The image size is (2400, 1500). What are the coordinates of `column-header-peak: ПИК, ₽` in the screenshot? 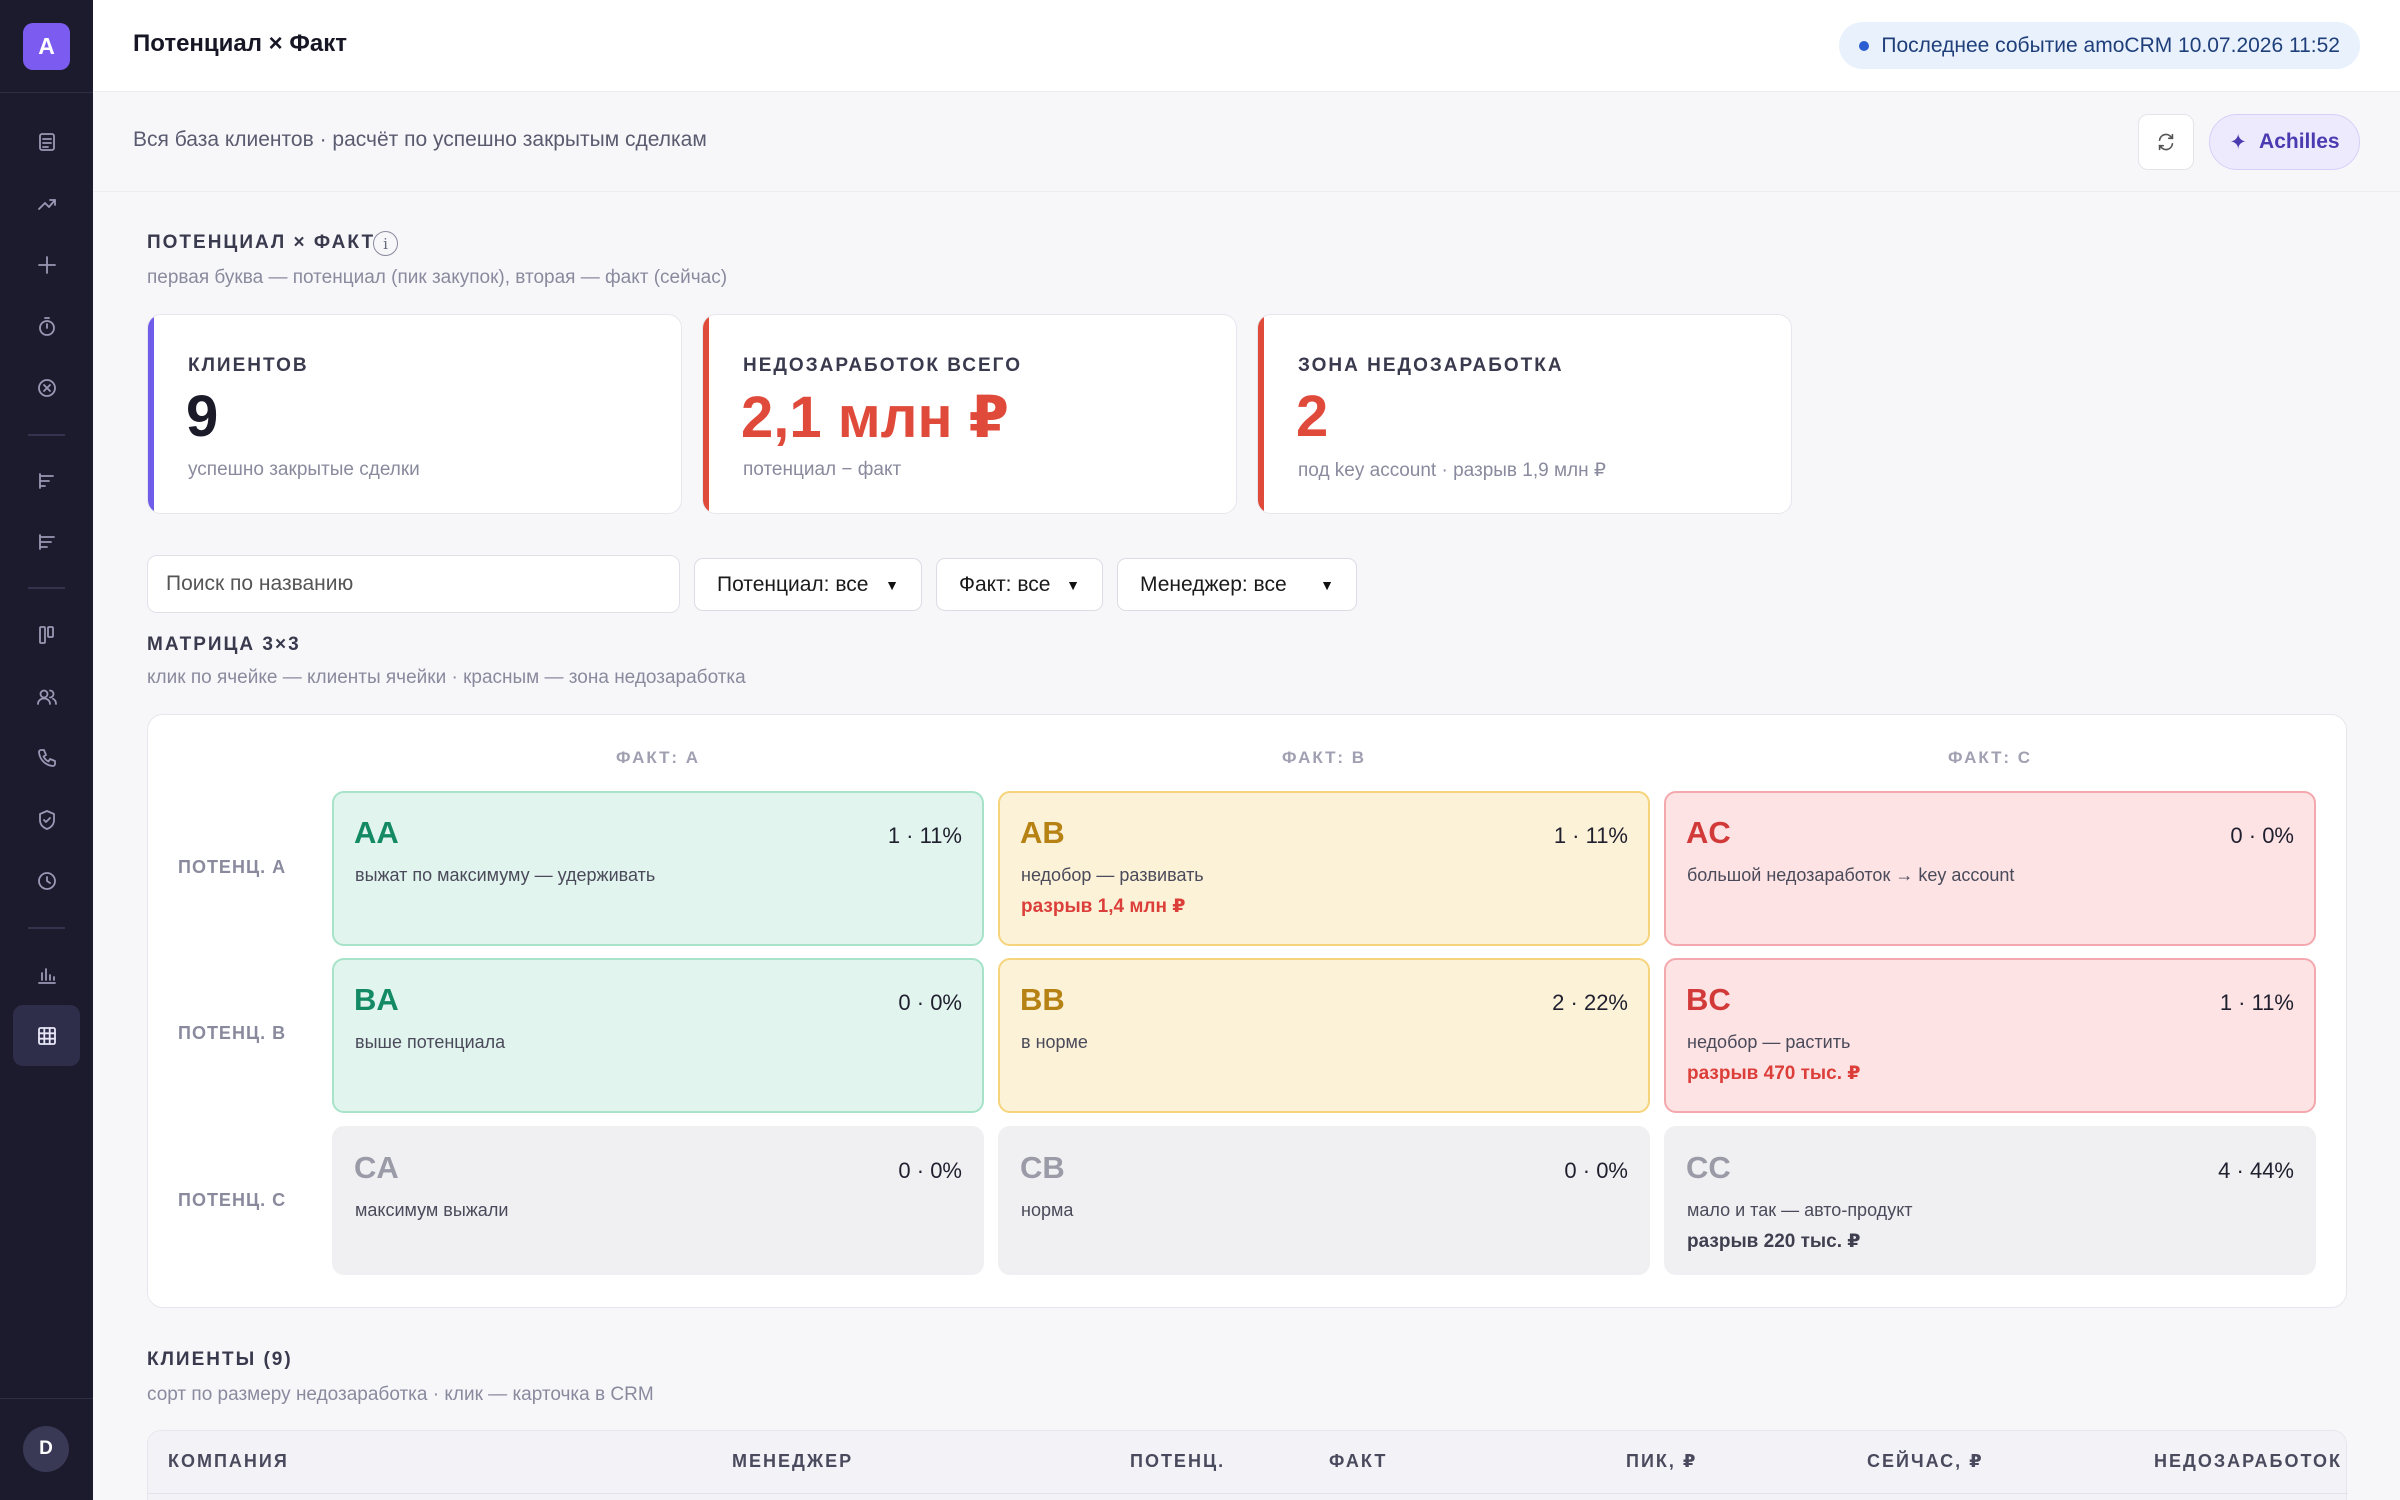 It's located at (1662, 1461).